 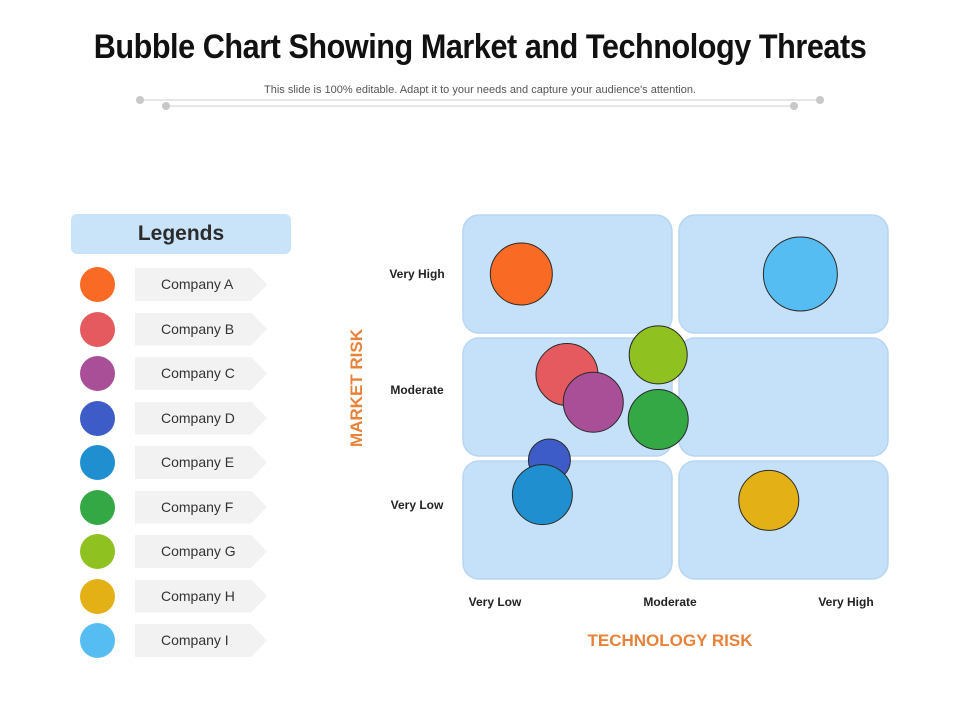 What do you see at coordinates (769, 500) in the screenshot?
I see `bubble-company-h` at bounding box center [769, 500].